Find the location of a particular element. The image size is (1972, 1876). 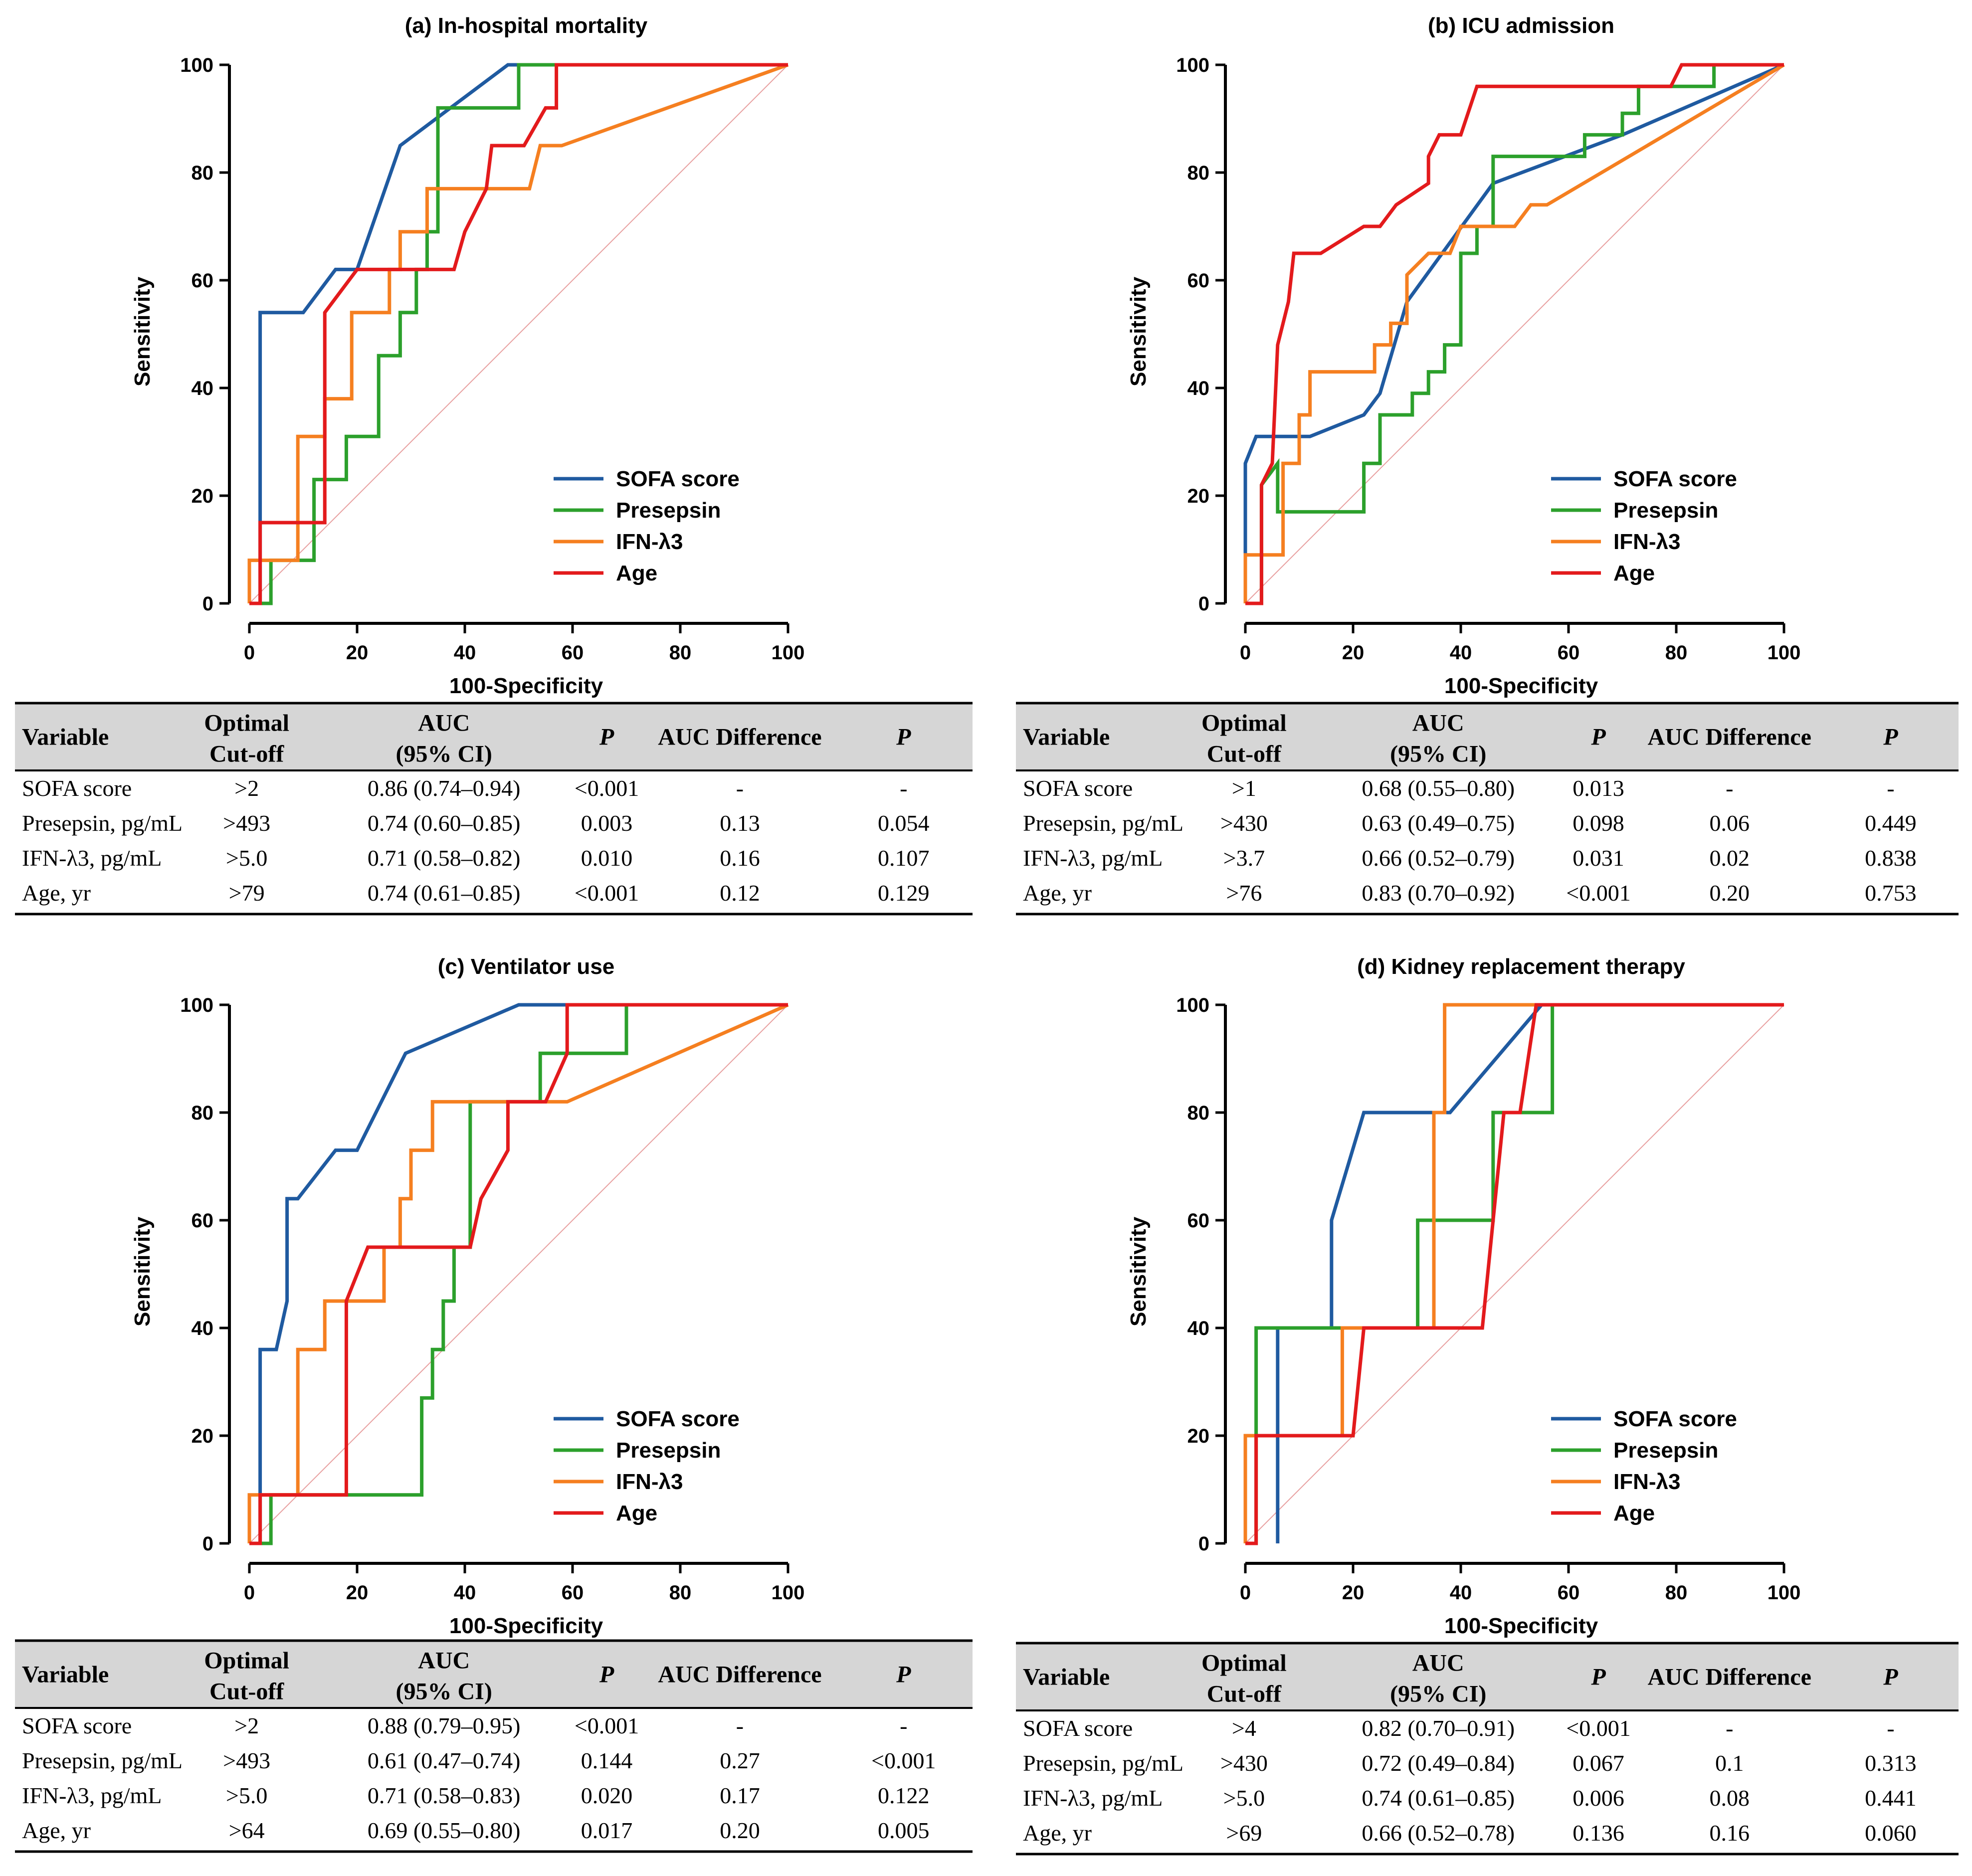

x-tick-label: 40 is located at coordinates (1461, 653).